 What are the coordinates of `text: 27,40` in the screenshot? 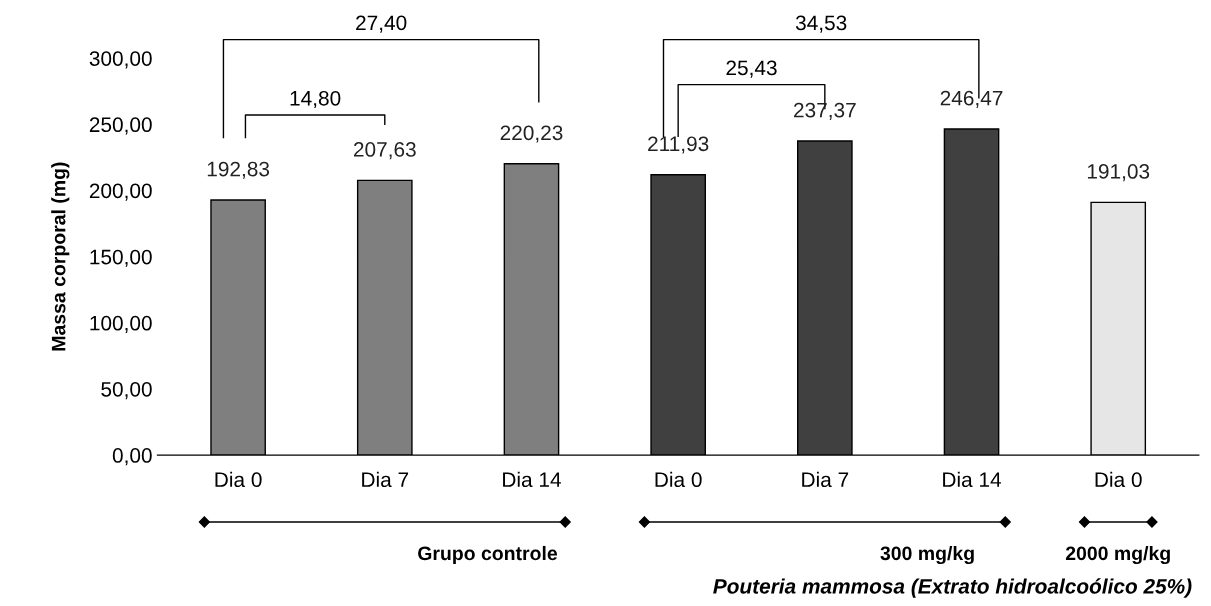 It's located at (381, 24).